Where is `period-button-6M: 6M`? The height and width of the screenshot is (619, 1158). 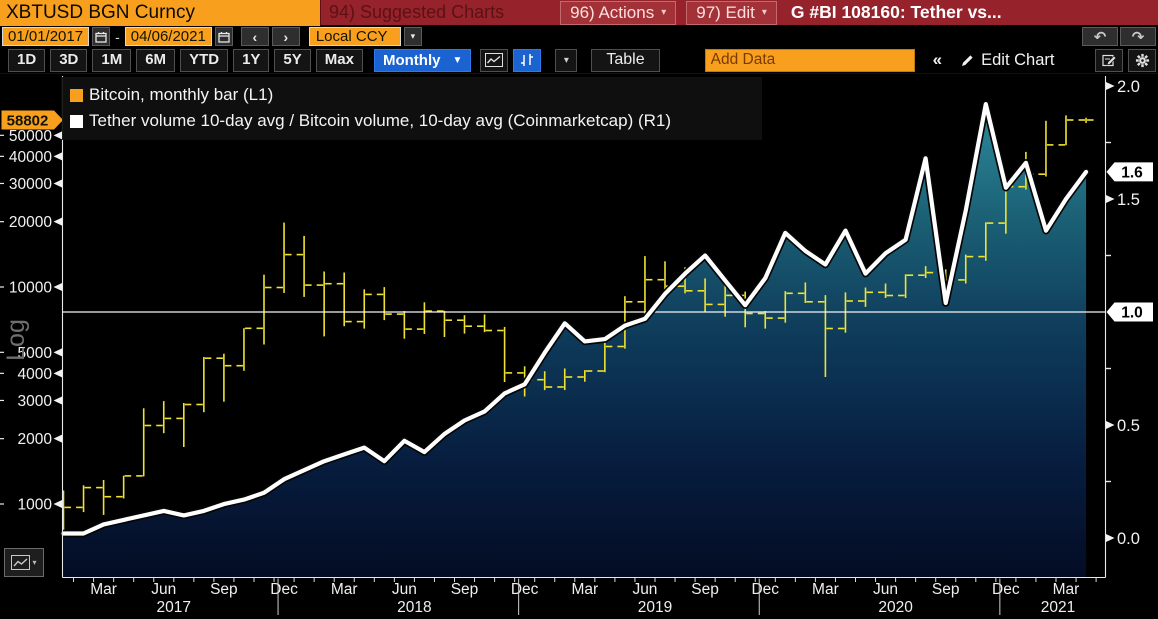
period-button-6M: 6M is located at coordinates (156, 60).